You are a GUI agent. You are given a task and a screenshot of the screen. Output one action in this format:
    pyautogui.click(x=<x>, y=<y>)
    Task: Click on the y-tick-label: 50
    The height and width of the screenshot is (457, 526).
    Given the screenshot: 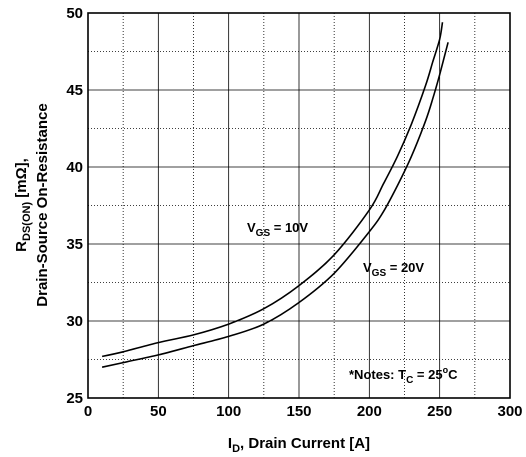 What is the action you would take?
    pyautogui.click(x=74, y=13)
    